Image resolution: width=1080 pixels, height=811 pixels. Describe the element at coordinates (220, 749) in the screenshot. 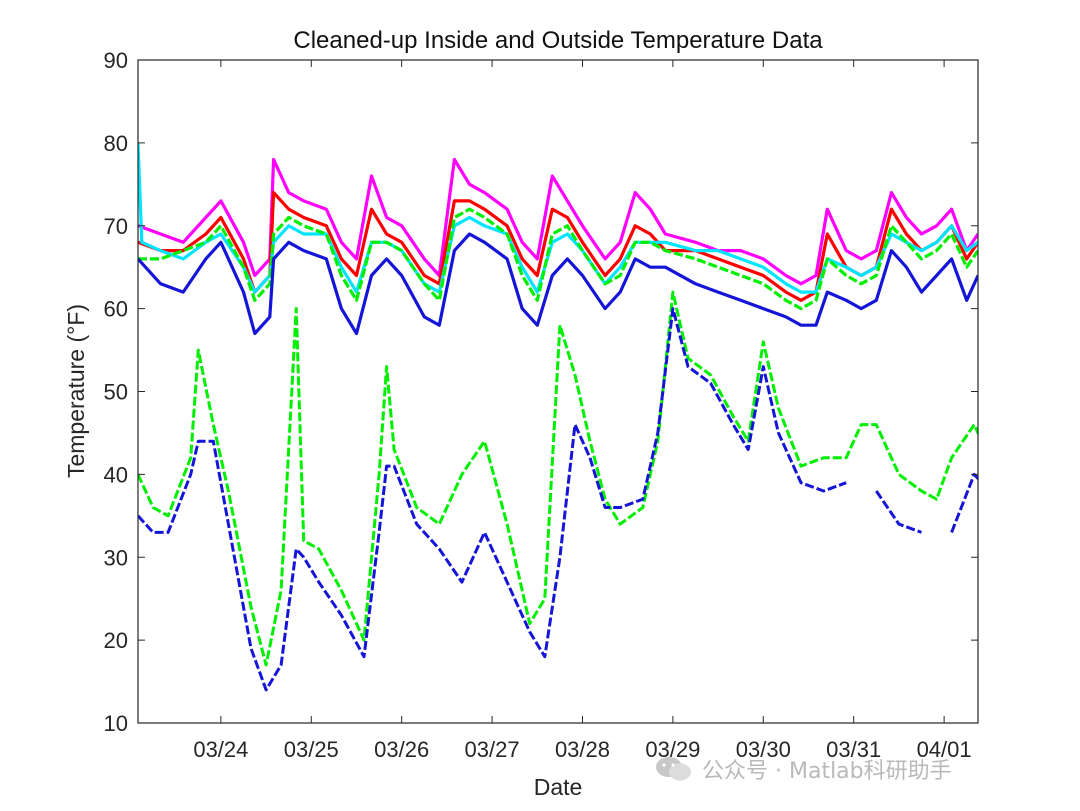

I see `x-tick-label: 03/24` at that location.